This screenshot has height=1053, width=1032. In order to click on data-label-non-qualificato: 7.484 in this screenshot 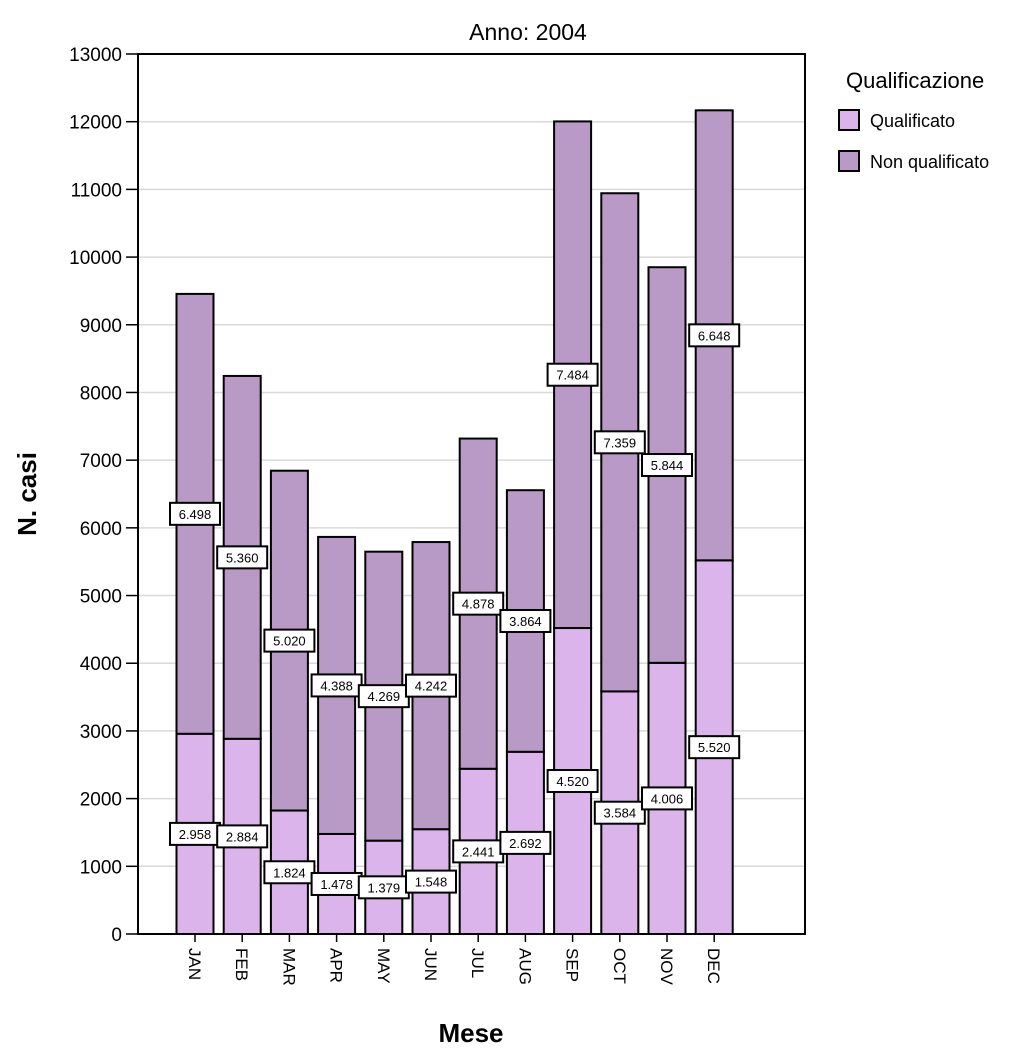, I will do `click(572, 374)`.